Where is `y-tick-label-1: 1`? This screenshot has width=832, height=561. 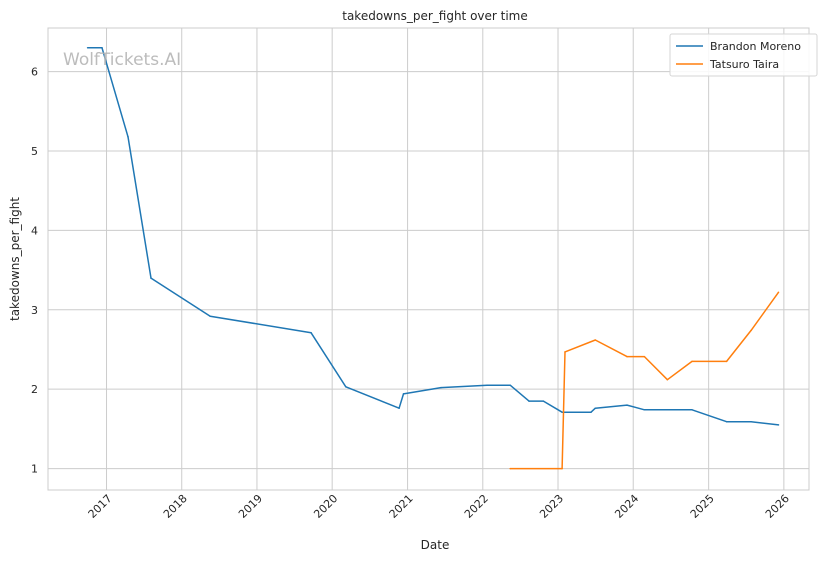 y-tick-label-1: 1 is located at coordinates (34, 469).